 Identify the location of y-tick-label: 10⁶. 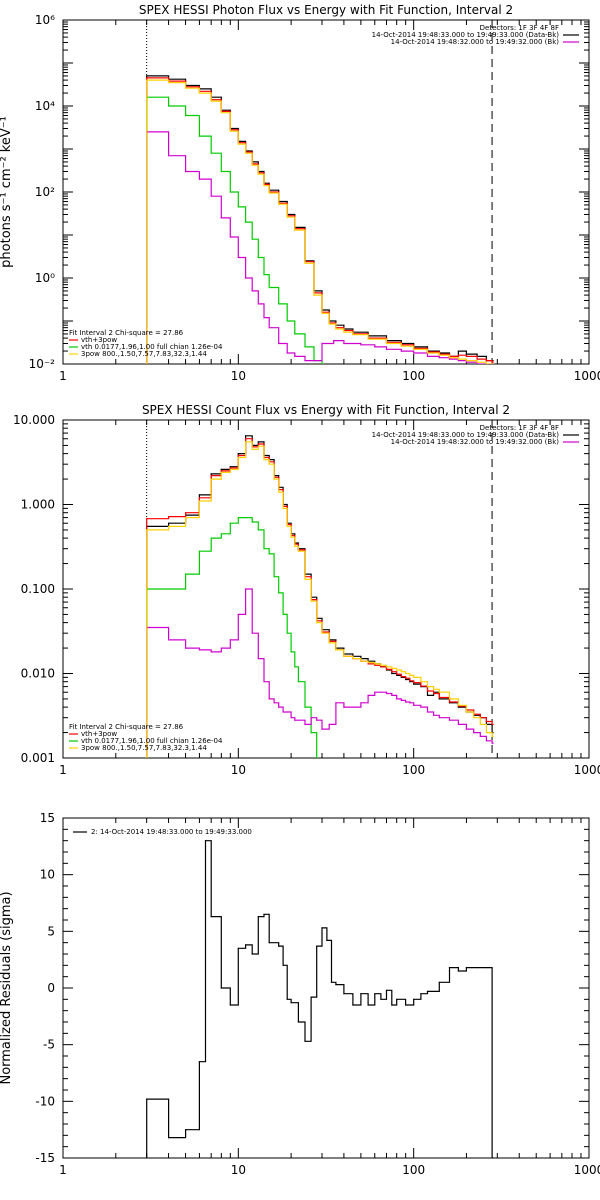
(45, 20).